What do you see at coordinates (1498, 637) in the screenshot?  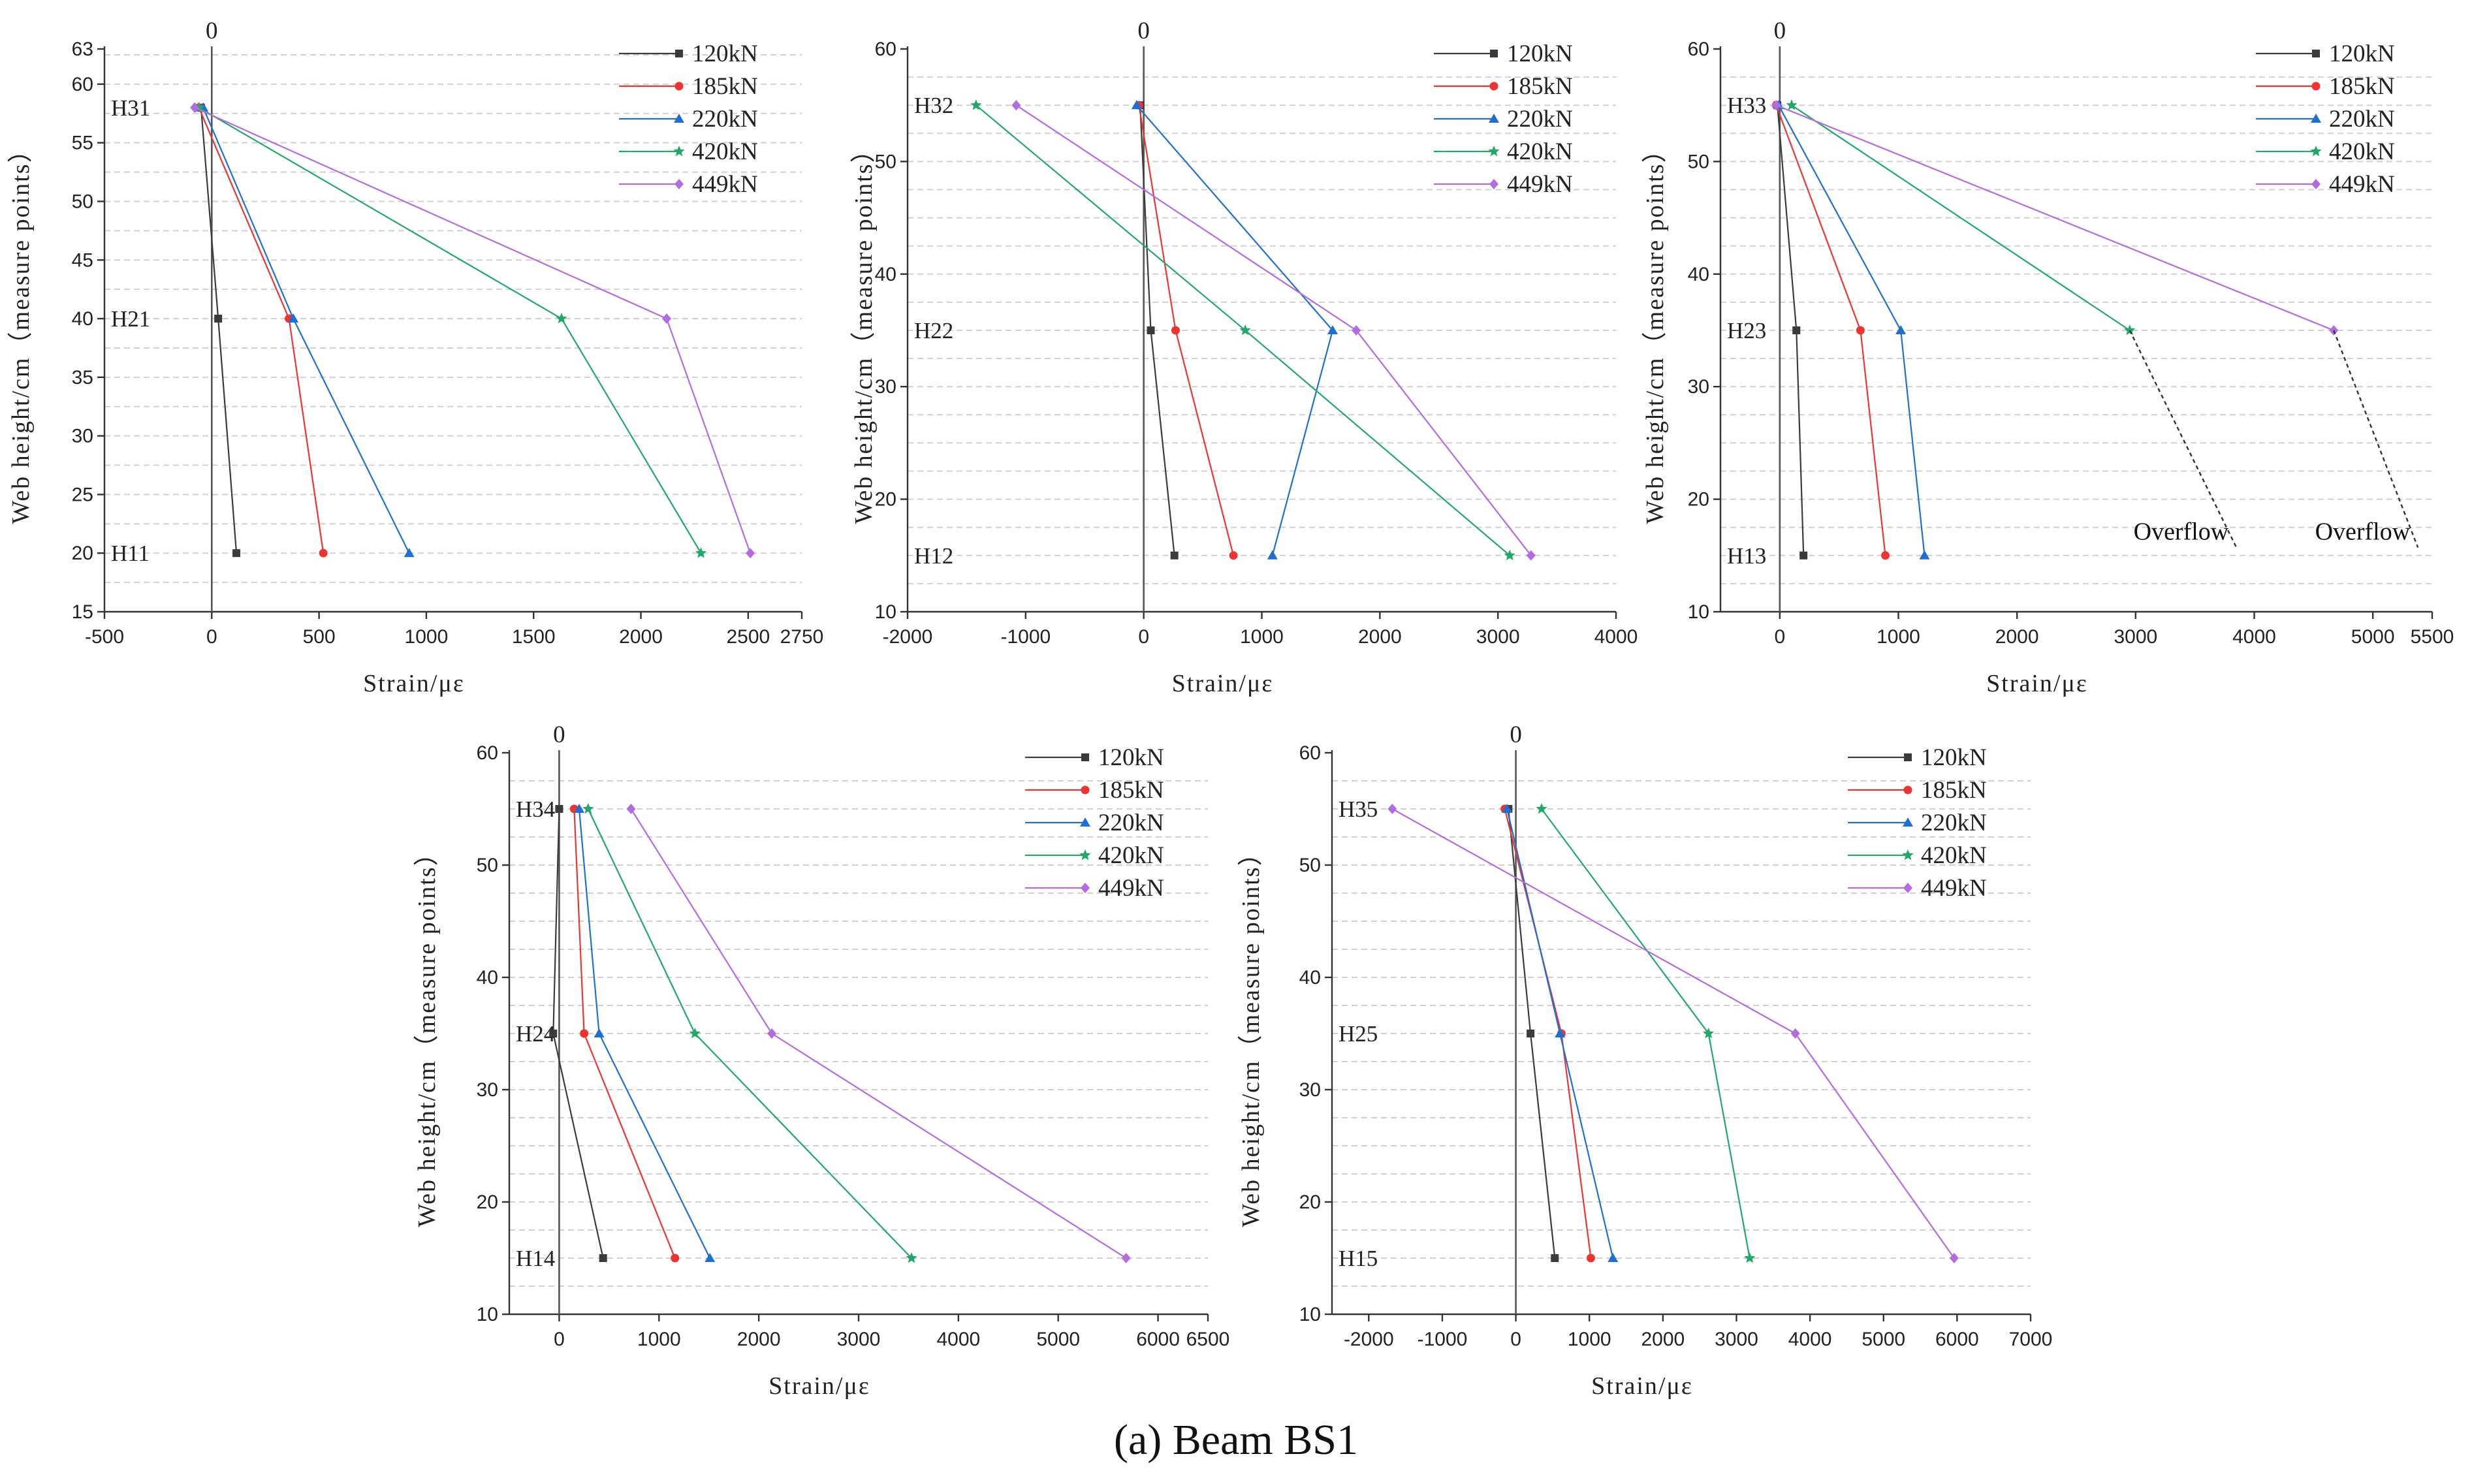 I see `x-tick-label: 3000` at bounding box center [1498, 637].